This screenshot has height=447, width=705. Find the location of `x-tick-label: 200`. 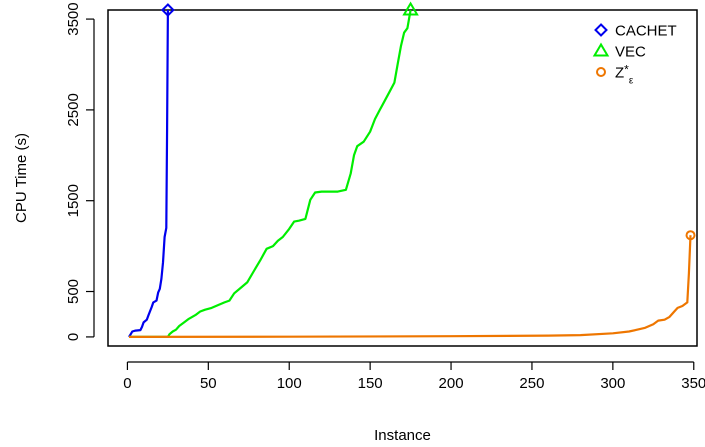

x-tick-label: 200 is located at coordinates (451, 383).